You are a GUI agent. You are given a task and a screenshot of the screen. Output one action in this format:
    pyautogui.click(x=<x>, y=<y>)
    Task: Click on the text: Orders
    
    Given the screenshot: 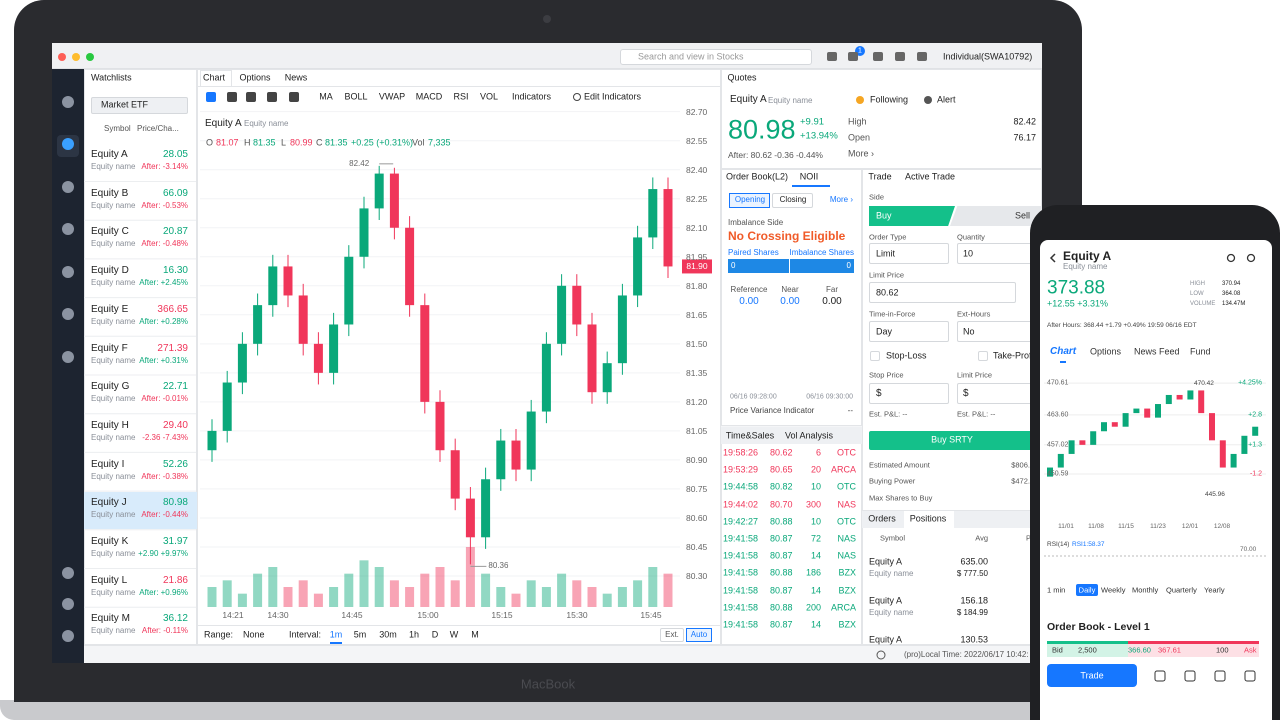 What is the action you would take?
    pyautogui.click(x=882, y=518)
    